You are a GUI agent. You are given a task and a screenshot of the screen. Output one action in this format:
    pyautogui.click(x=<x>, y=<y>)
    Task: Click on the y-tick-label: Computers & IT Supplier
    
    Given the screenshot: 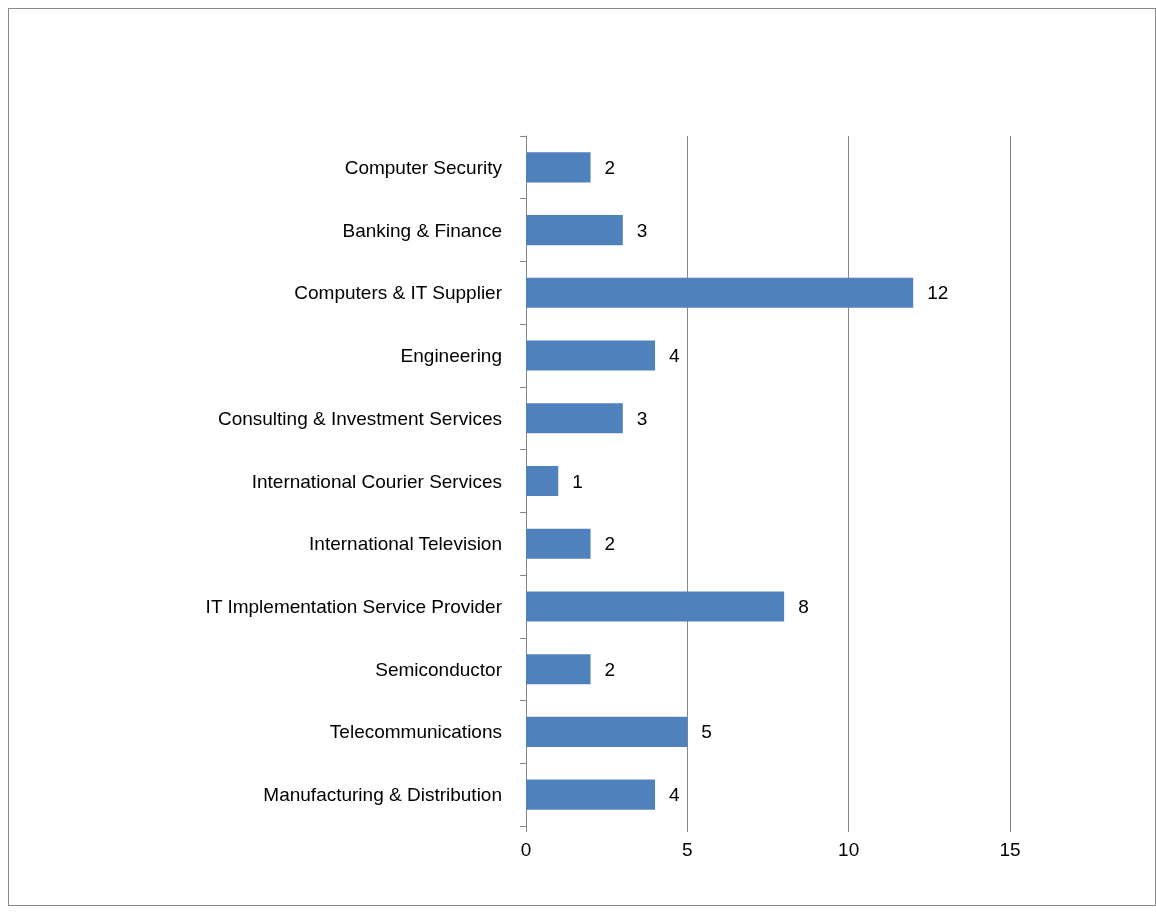 What is the action you would take?
    pyautogui.click(x=398, y=293)
    